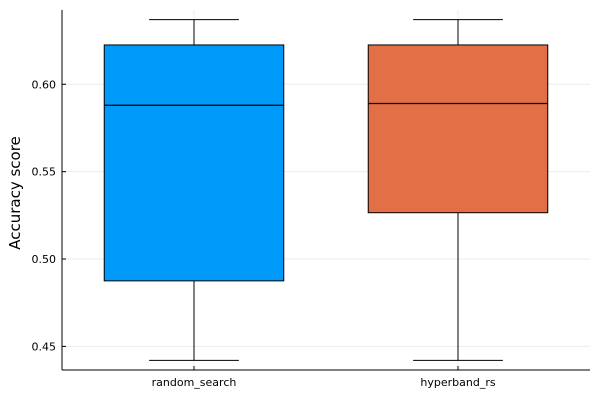 The image size is (600, 400). I want to click on iqr-box, so click(458, 129).